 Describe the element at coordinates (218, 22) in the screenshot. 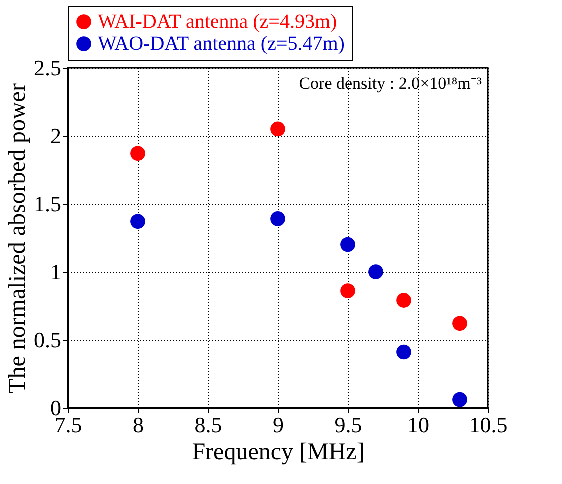

I see `legend-label: WAI-DAT antenna (z=4.93m)` at that location.